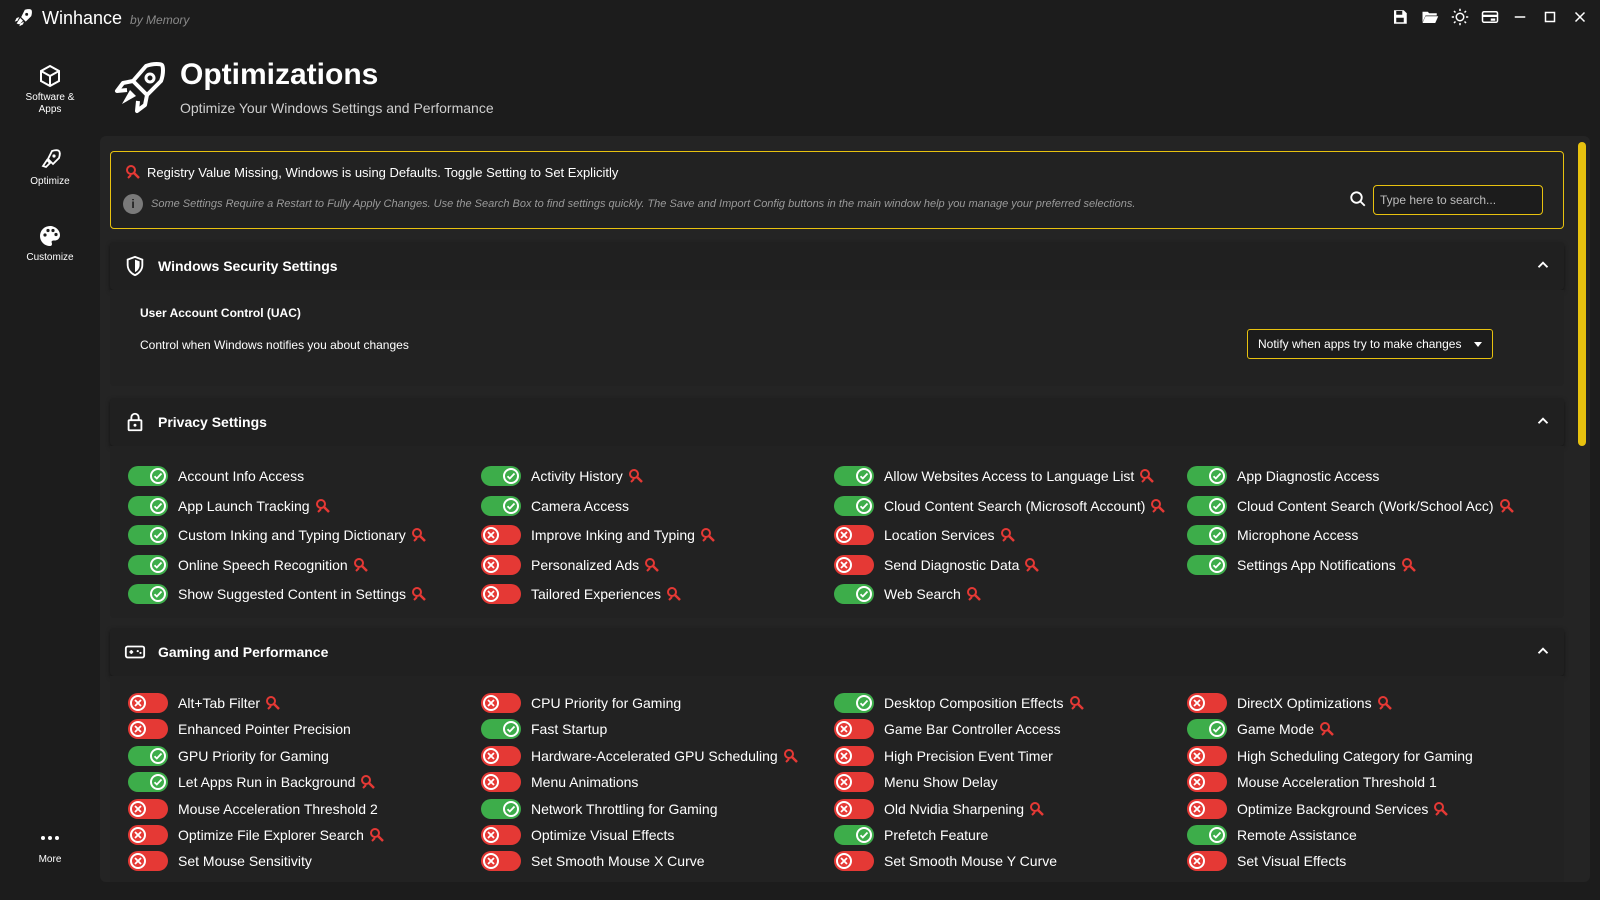 This screenshot has width=1600, height=900. I want to click on sidebar-item-customize: Customize, so click(50, 244).